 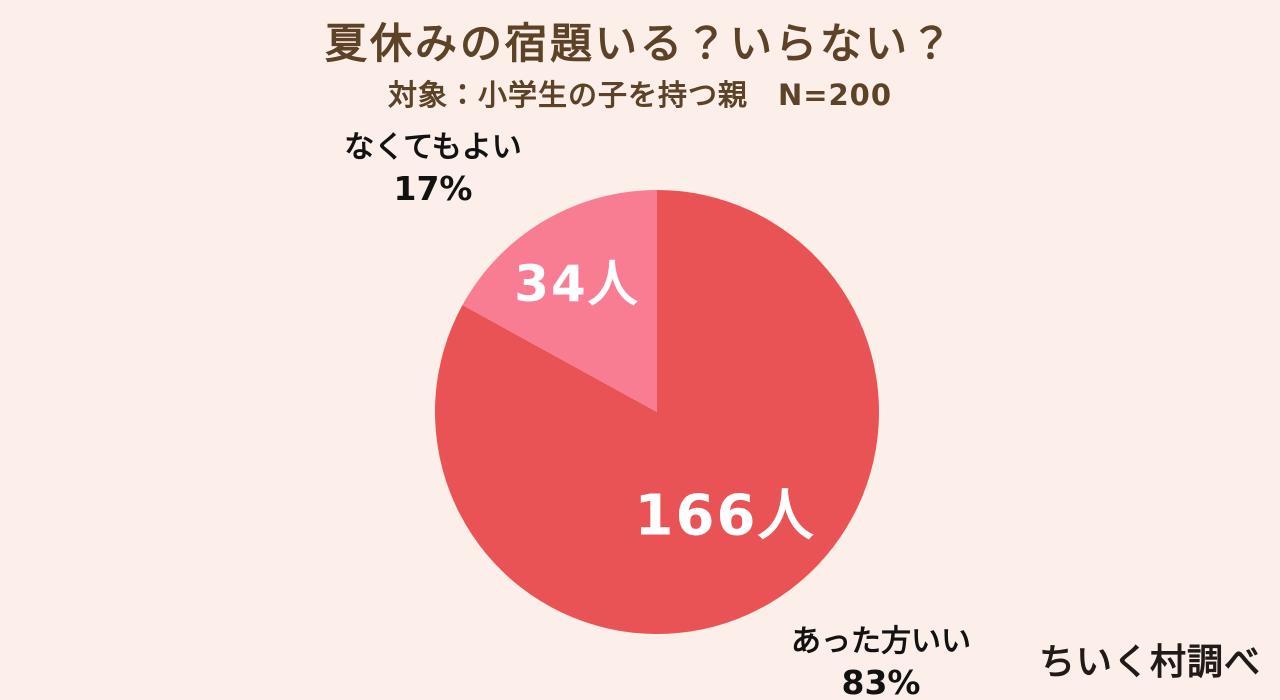 What do you see at coordinates (639, 43) in the screenshot?
I see `chart-title: 夏休みの宿題いる？いらない？` at bounding box center [639, 43].